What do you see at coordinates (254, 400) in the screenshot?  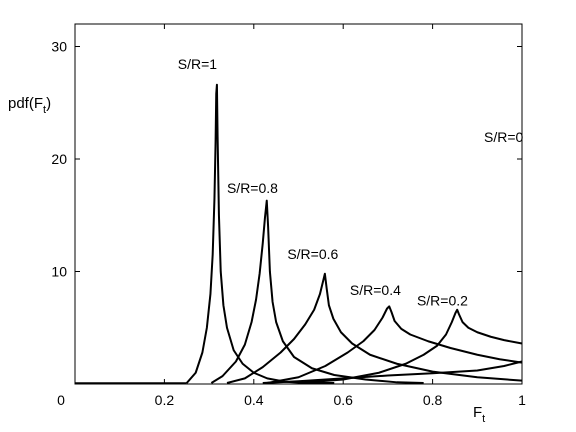 I see `x-tick-label: 0.4` at bounding box center [254, 400].